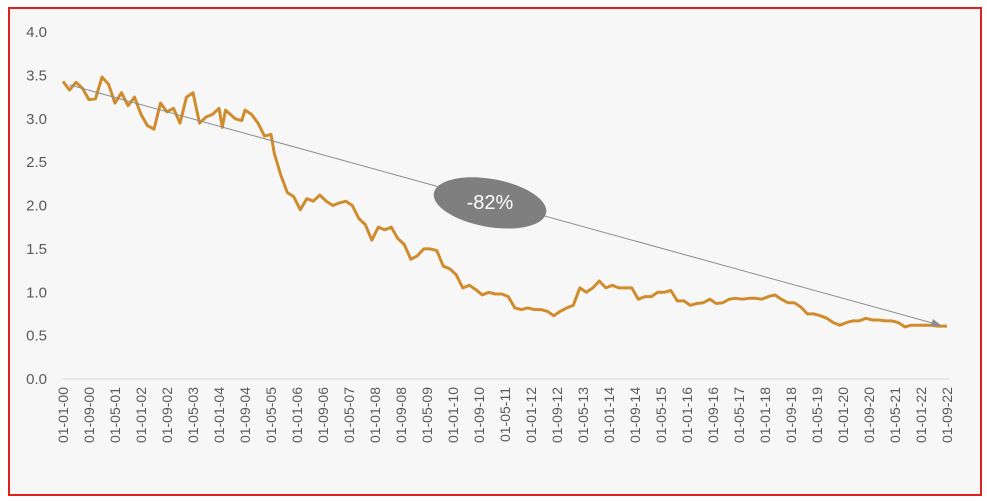 The image size is (987, 501). Describe the element at coordinates (349, 415) in the screenshot. I see `x-tick-label: 01-05-07` at that location.